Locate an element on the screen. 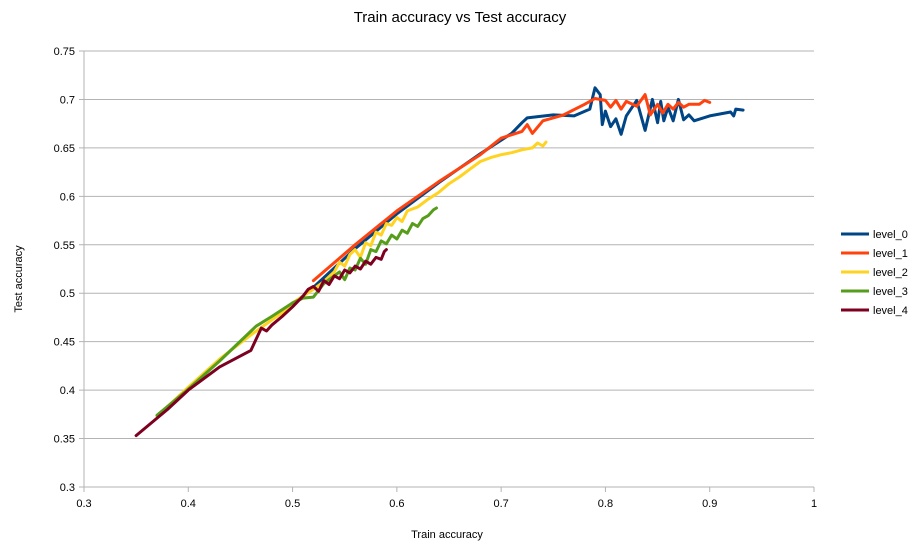 This screenshot has width=920, height=547. y-tick-label: 0.5 is located at coordinates (67, 294).